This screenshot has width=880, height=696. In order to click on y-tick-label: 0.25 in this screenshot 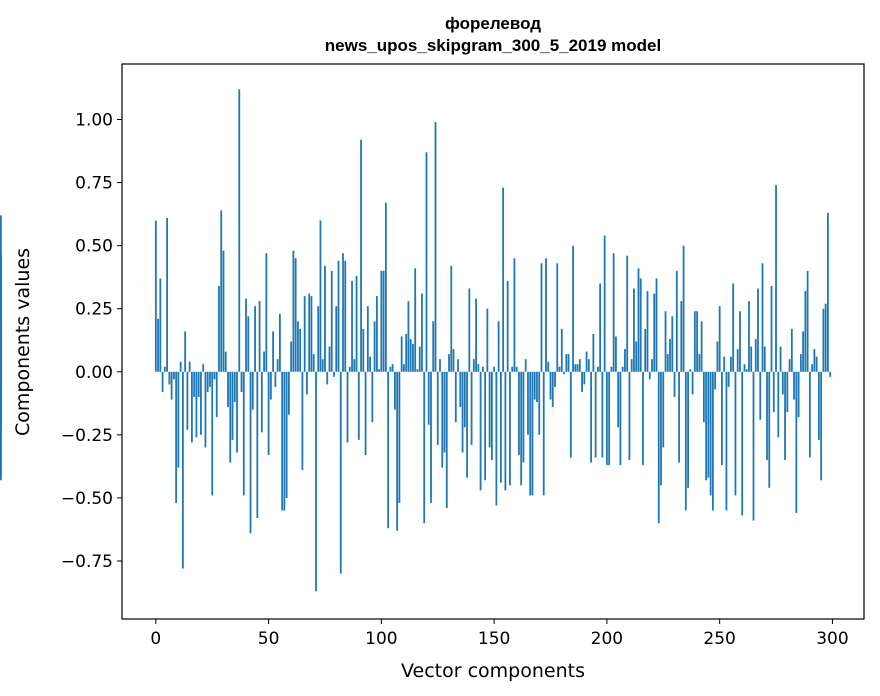, I will do `click(94, 310)`.